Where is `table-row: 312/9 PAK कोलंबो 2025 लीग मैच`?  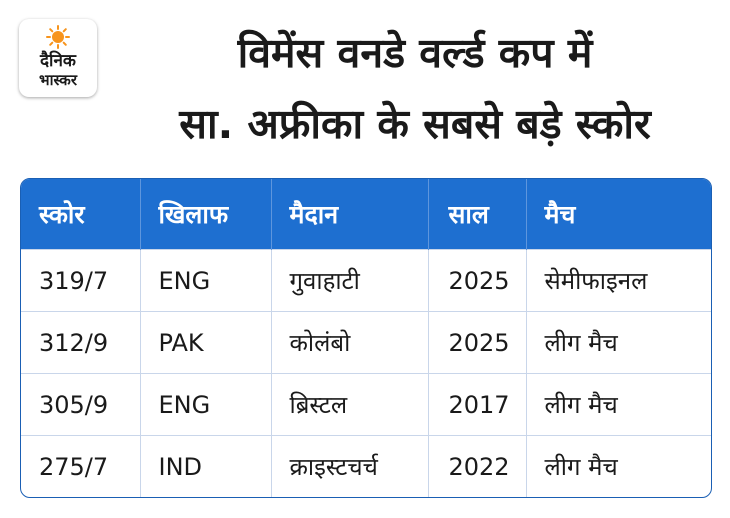 table-row: 312/9 PAK कोलंबो 2025 लीग मैच is located at coordinates (366, 342).